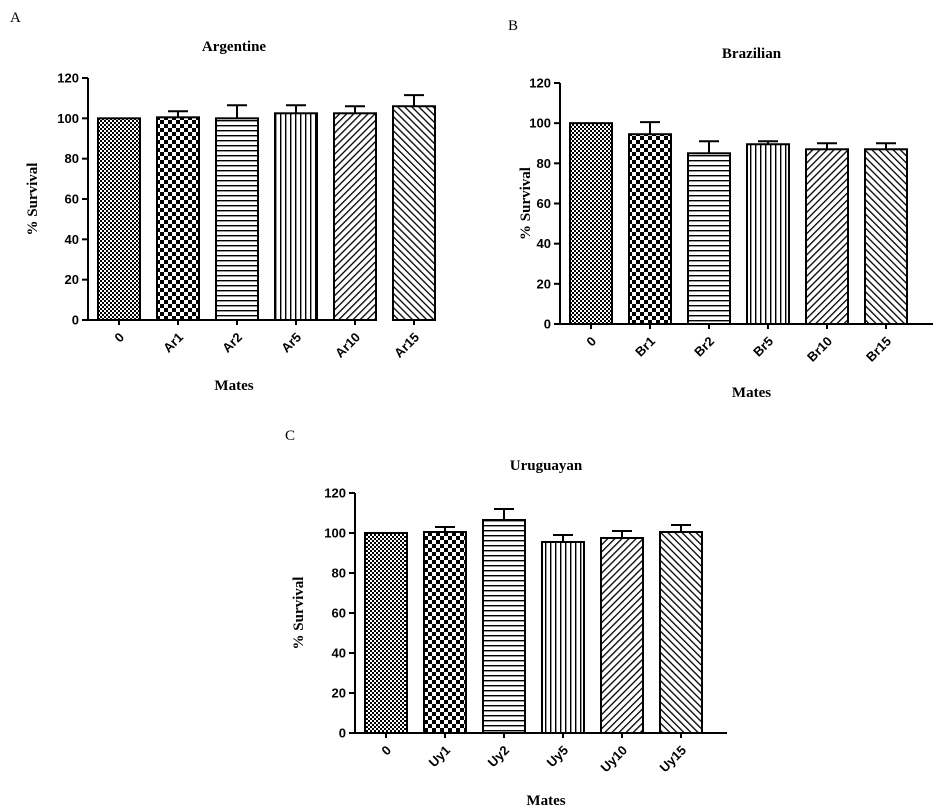 This screenshot has height=811, width=933. Describe the element at coordinates (445, 632) in the screenshot. I see `bar-uy1` at that location.